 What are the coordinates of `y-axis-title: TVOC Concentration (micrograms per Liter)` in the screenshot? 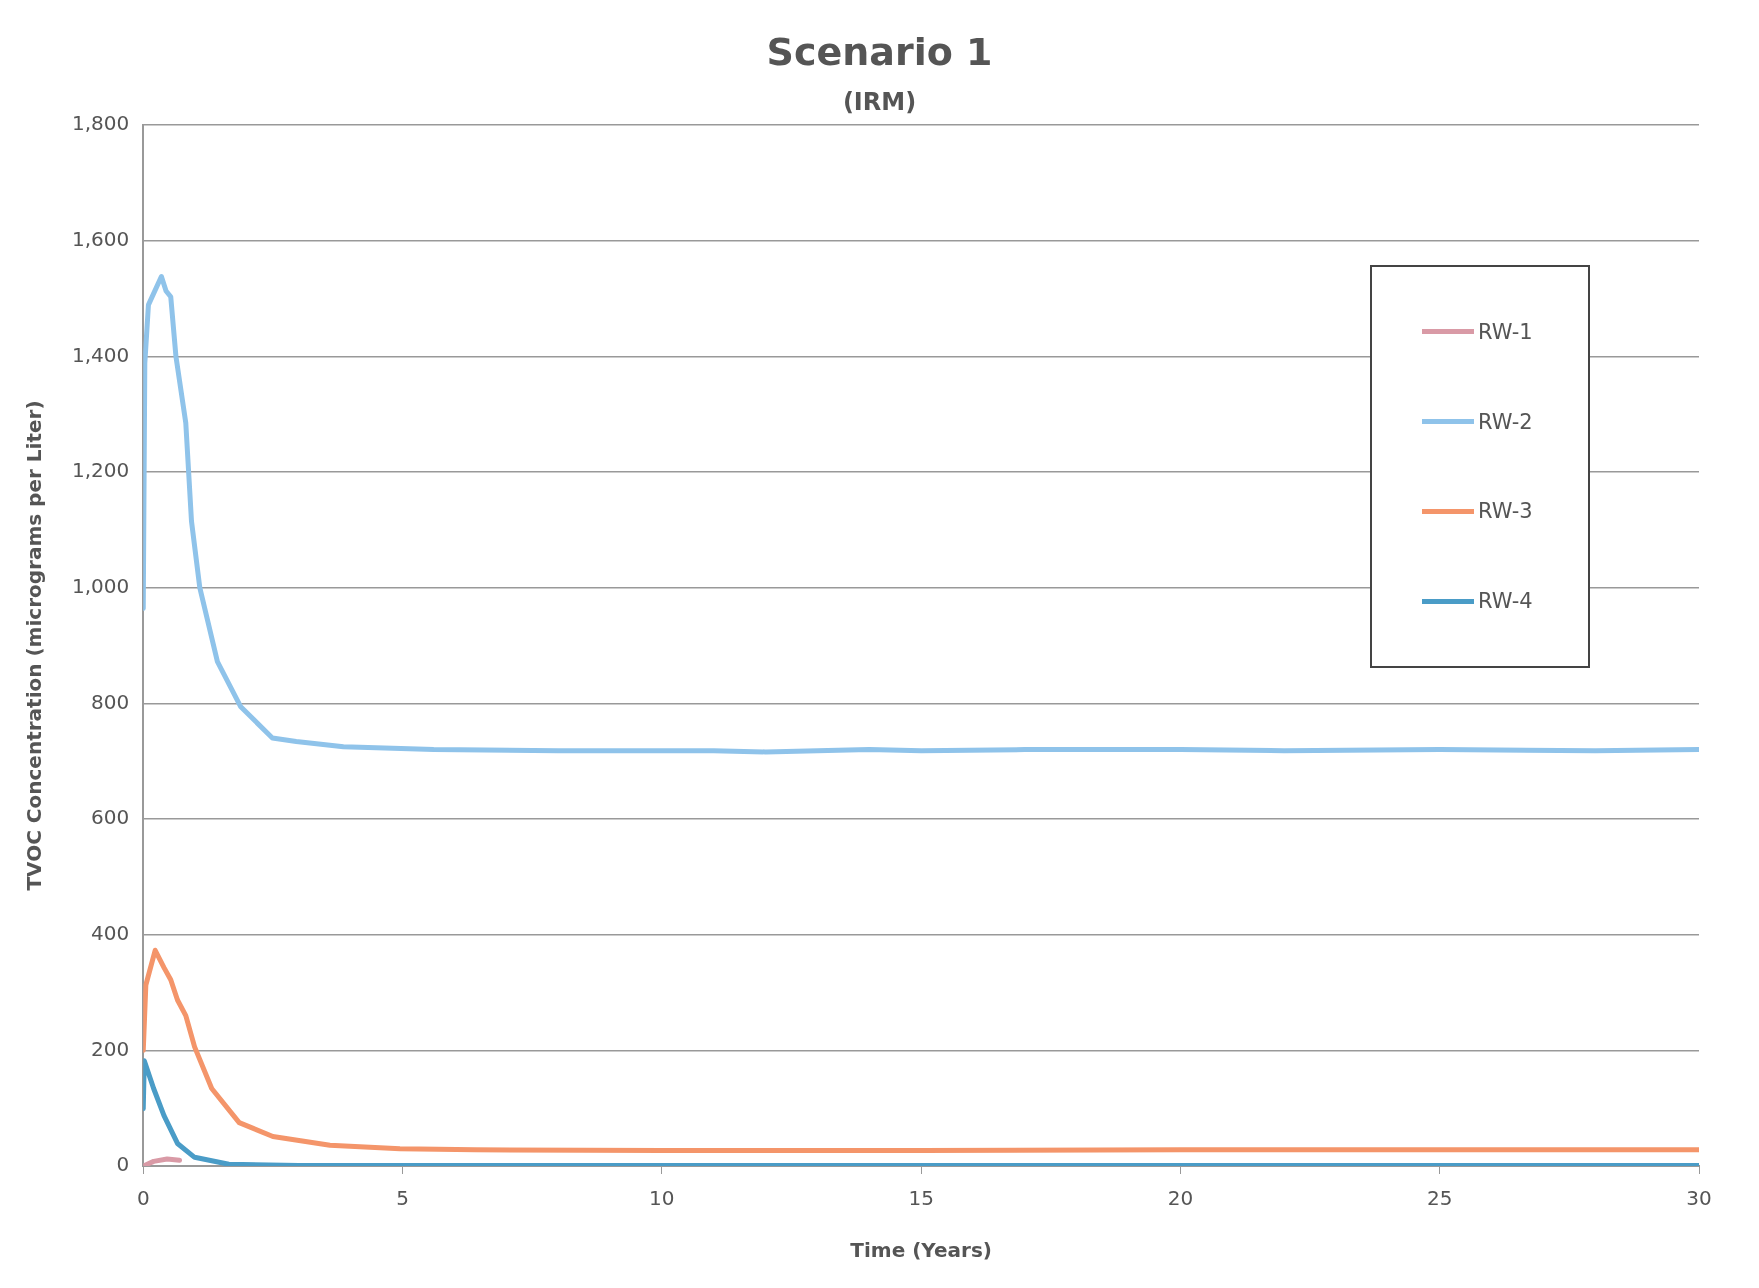 It's located at (34, 645).